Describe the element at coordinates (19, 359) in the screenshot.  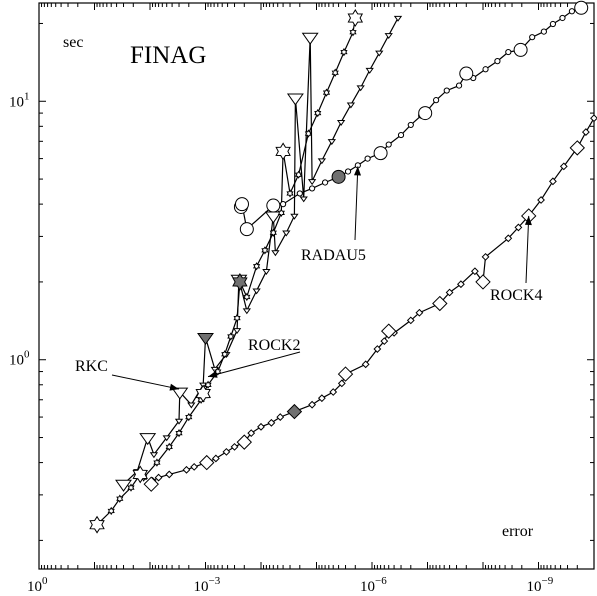
I see `y-tick-label: 10⁰` at that location.